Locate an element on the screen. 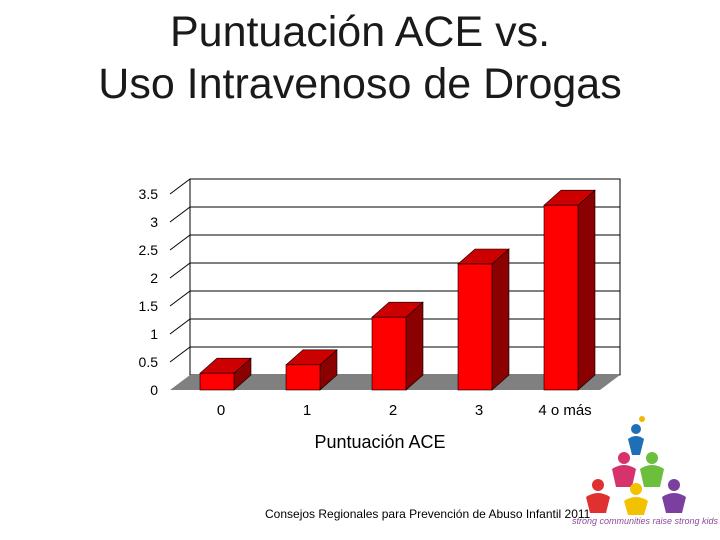  x-tick-label: 4 o más is located at coordinates (564, 410).